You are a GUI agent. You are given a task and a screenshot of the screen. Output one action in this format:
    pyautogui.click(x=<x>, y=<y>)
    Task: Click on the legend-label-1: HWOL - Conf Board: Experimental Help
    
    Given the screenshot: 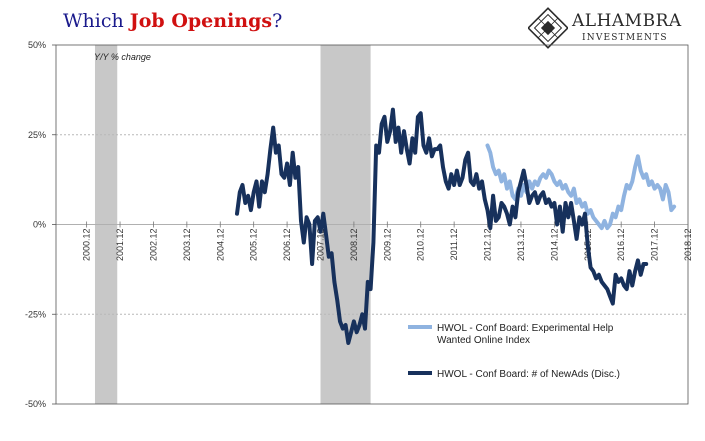 What is the action you would take?
    pyautogui.click(x=525, y=328)
    